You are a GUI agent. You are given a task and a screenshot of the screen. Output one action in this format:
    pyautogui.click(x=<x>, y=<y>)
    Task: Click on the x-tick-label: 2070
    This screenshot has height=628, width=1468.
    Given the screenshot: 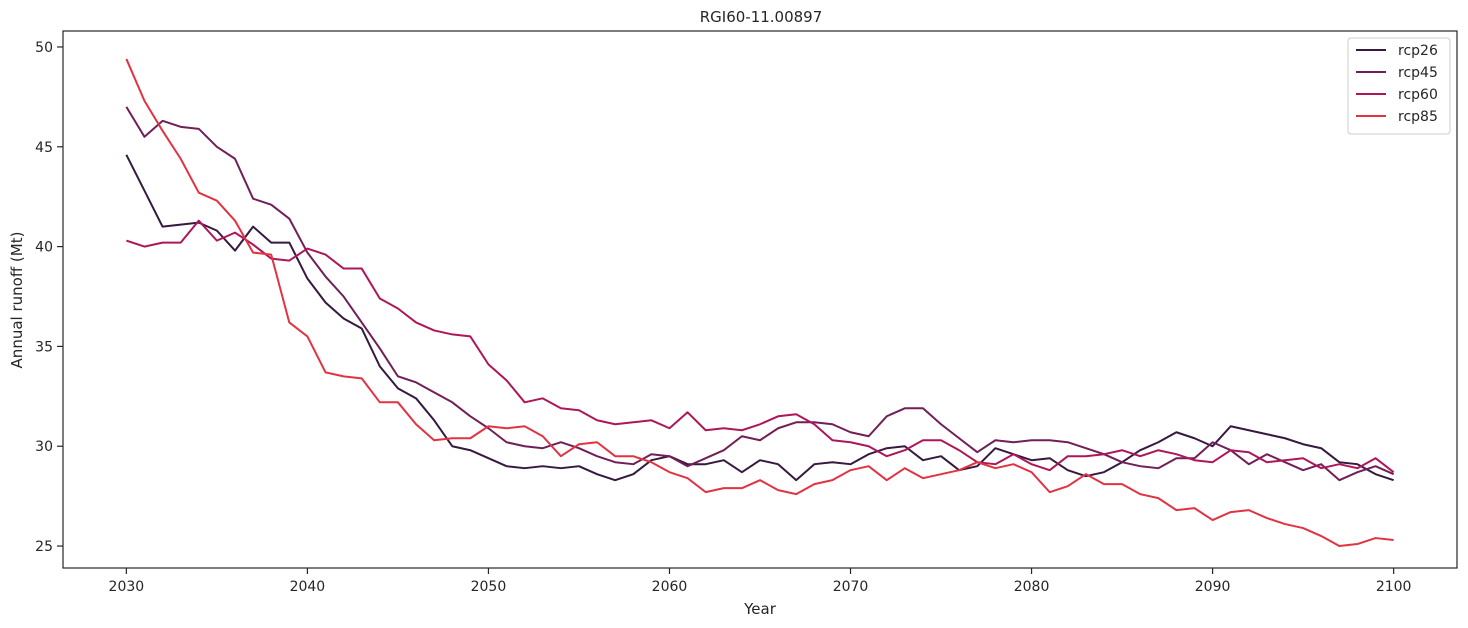 What is the action you would take?
    pyautogui.click(x=851, y=587)
    